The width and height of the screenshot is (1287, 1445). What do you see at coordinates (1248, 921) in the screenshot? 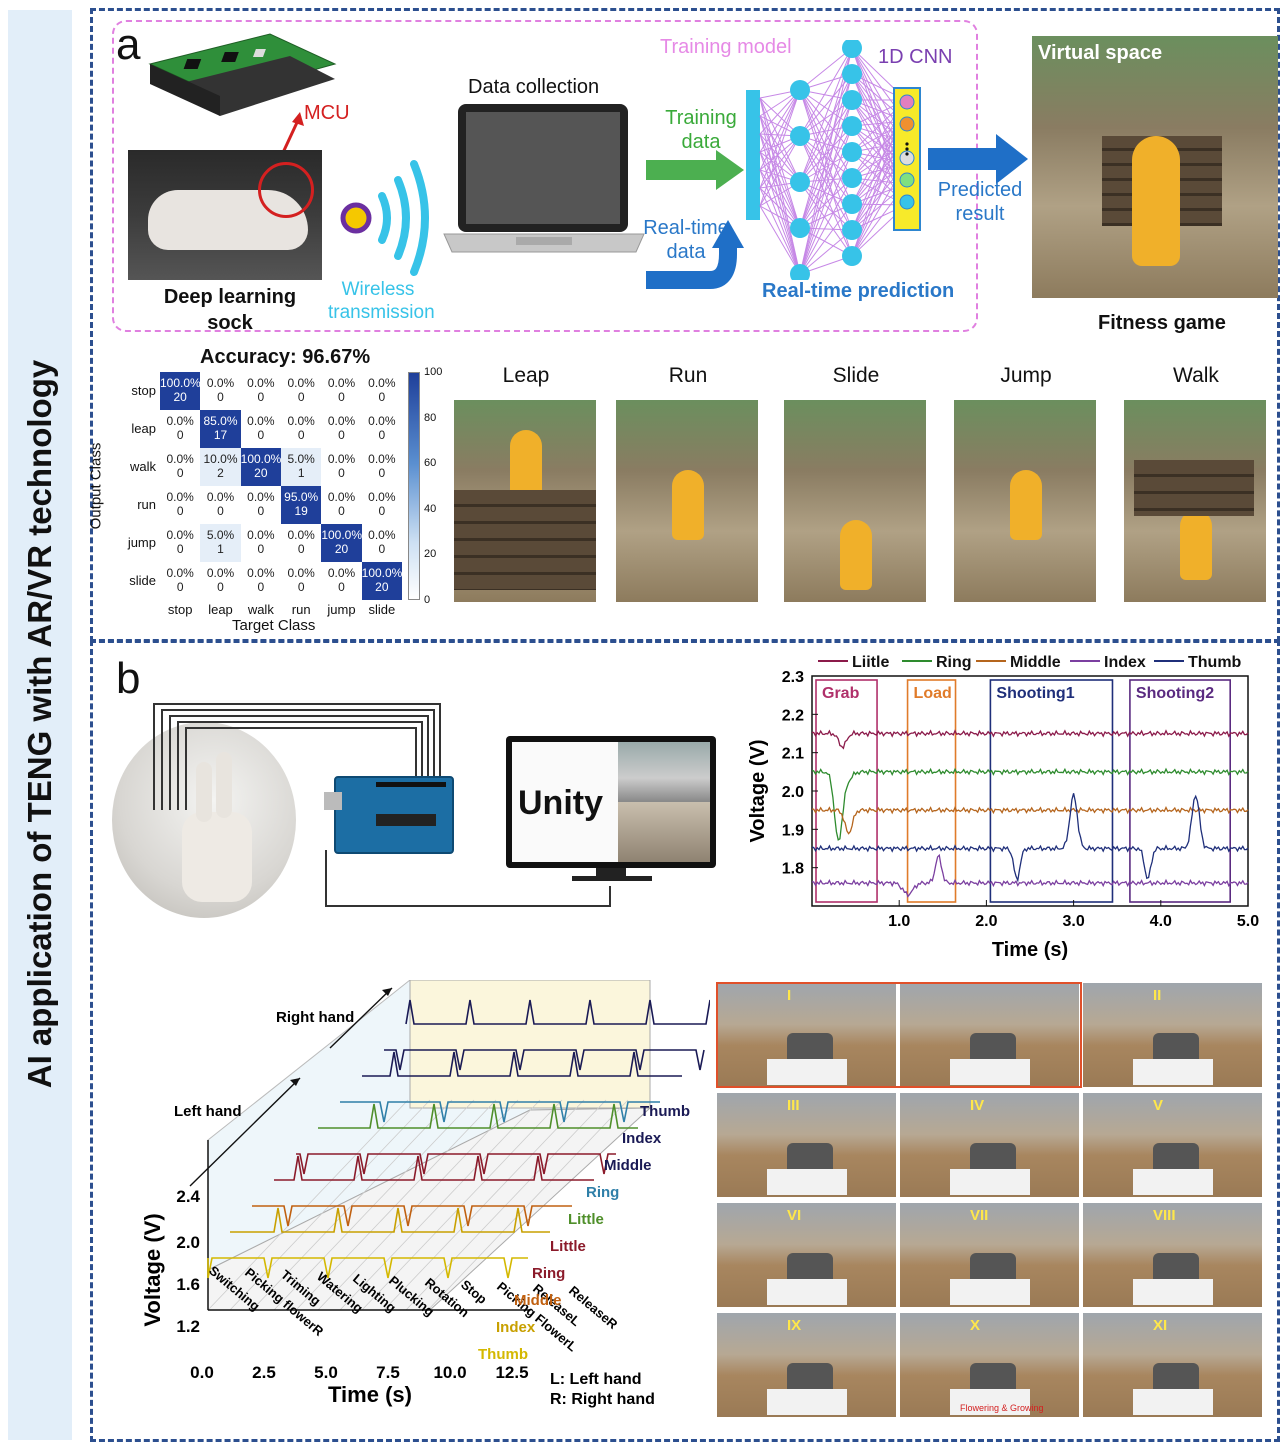
I see `voltage-xtick: 5.0` at bounding box center [1248, 921].